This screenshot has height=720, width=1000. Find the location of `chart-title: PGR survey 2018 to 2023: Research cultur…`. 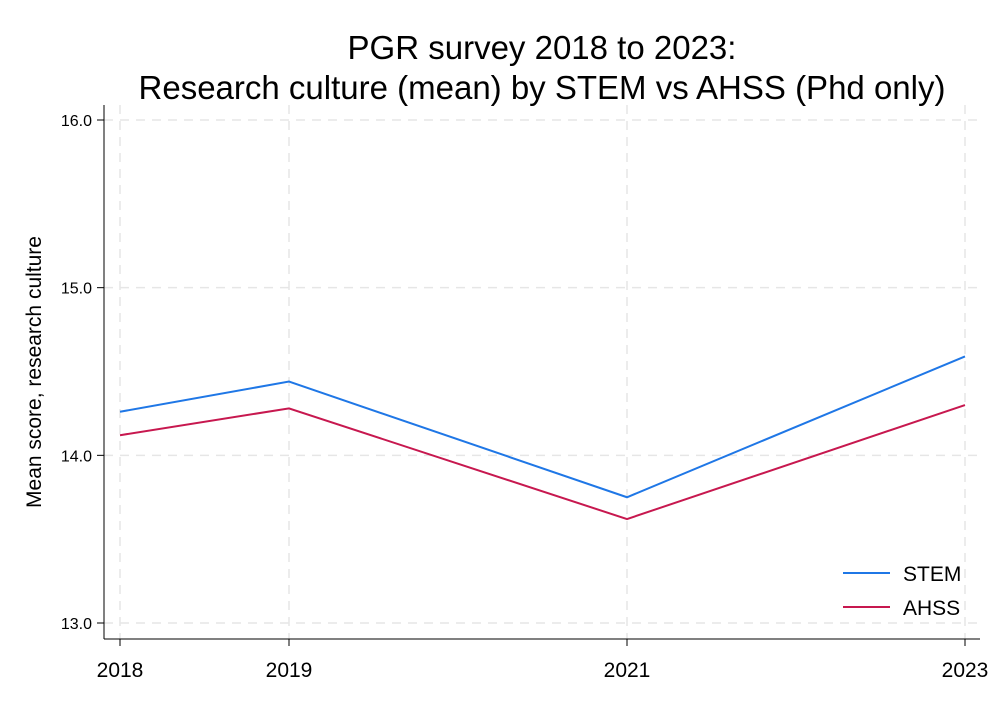

chart-title: PGR survey 2018 to 2023: Research cultur… is located at coordinates (500, 68).